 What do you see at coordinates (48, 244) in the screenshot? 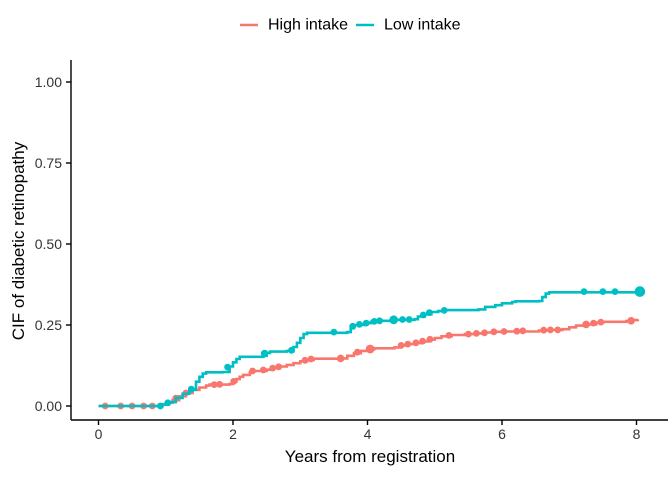
I see `y-tick-label: 0.50` at bounding box center [48, 244].